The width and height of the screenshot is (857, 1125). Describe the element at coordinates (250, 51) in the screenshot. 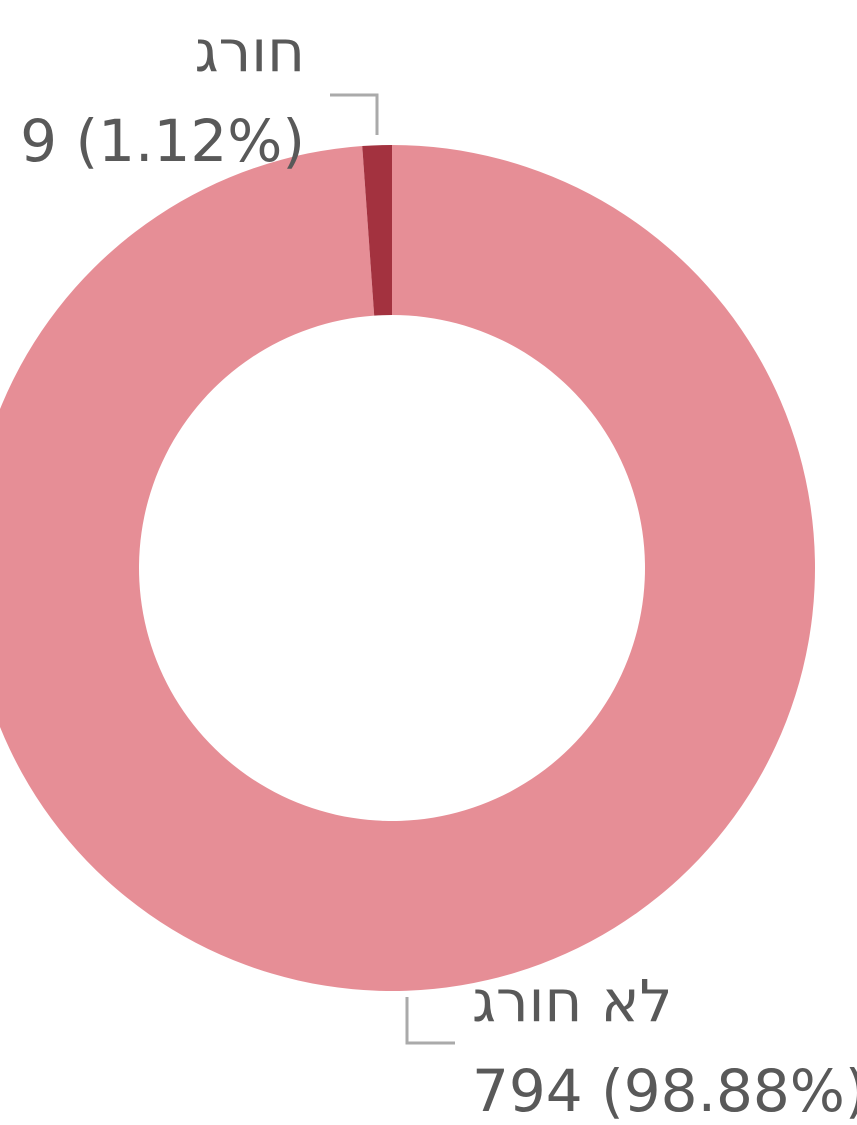

I see `slice-label: חורג` at that location.